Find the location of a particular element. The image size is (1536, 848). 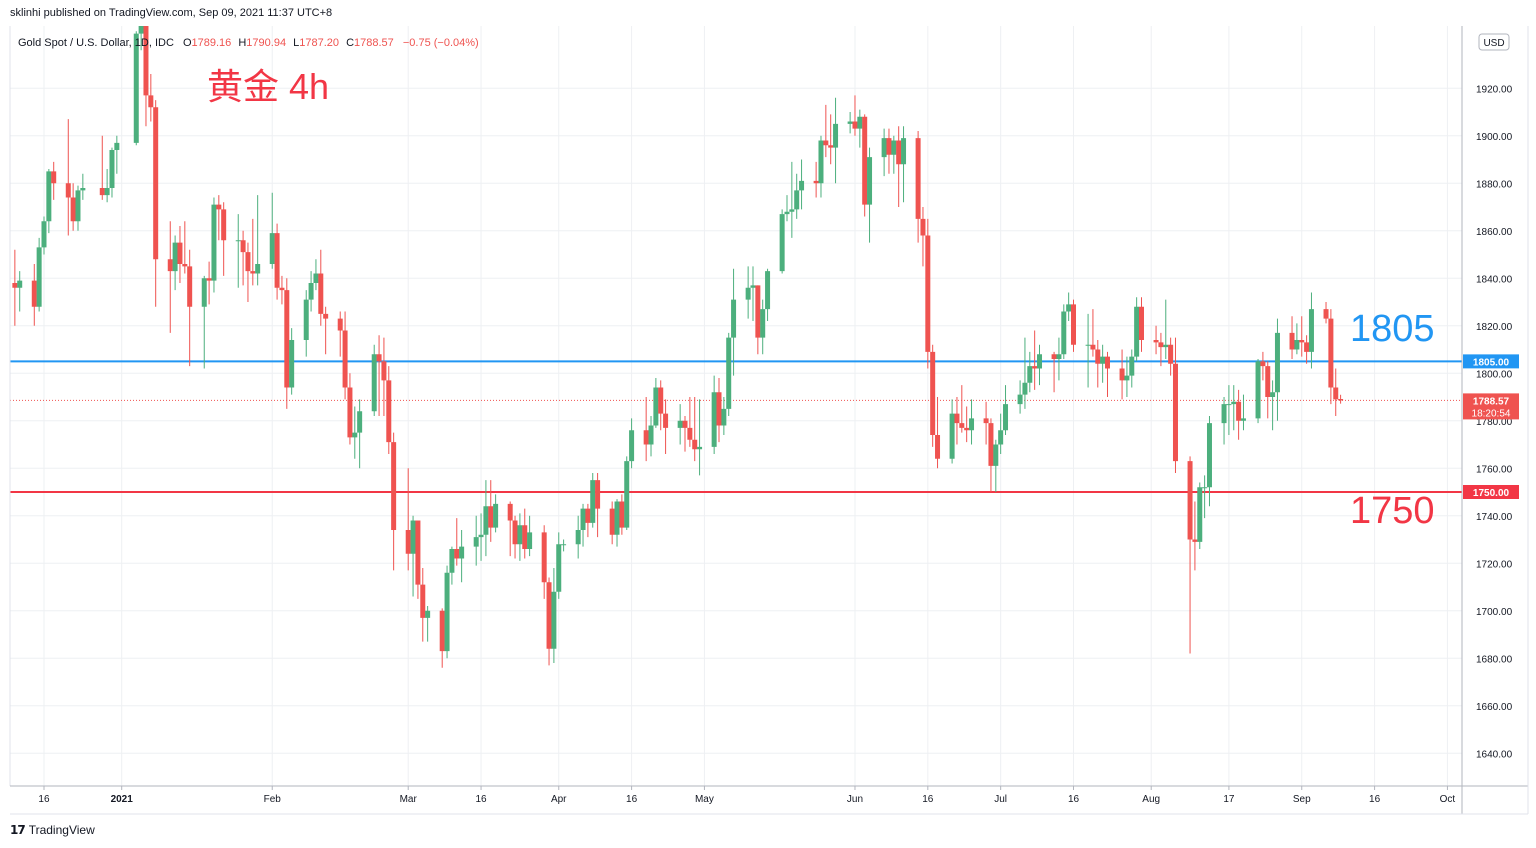

currency-label: USD is located at coordinates (1493, 43).